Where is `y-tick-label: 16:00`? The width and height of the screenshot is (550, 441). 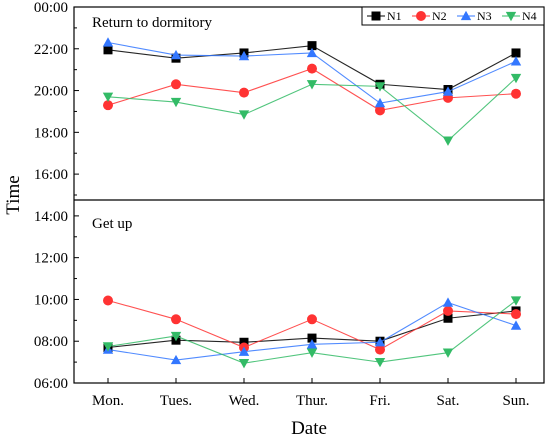
y-tick-label: 16:00 is located at coordinates (51, 175).